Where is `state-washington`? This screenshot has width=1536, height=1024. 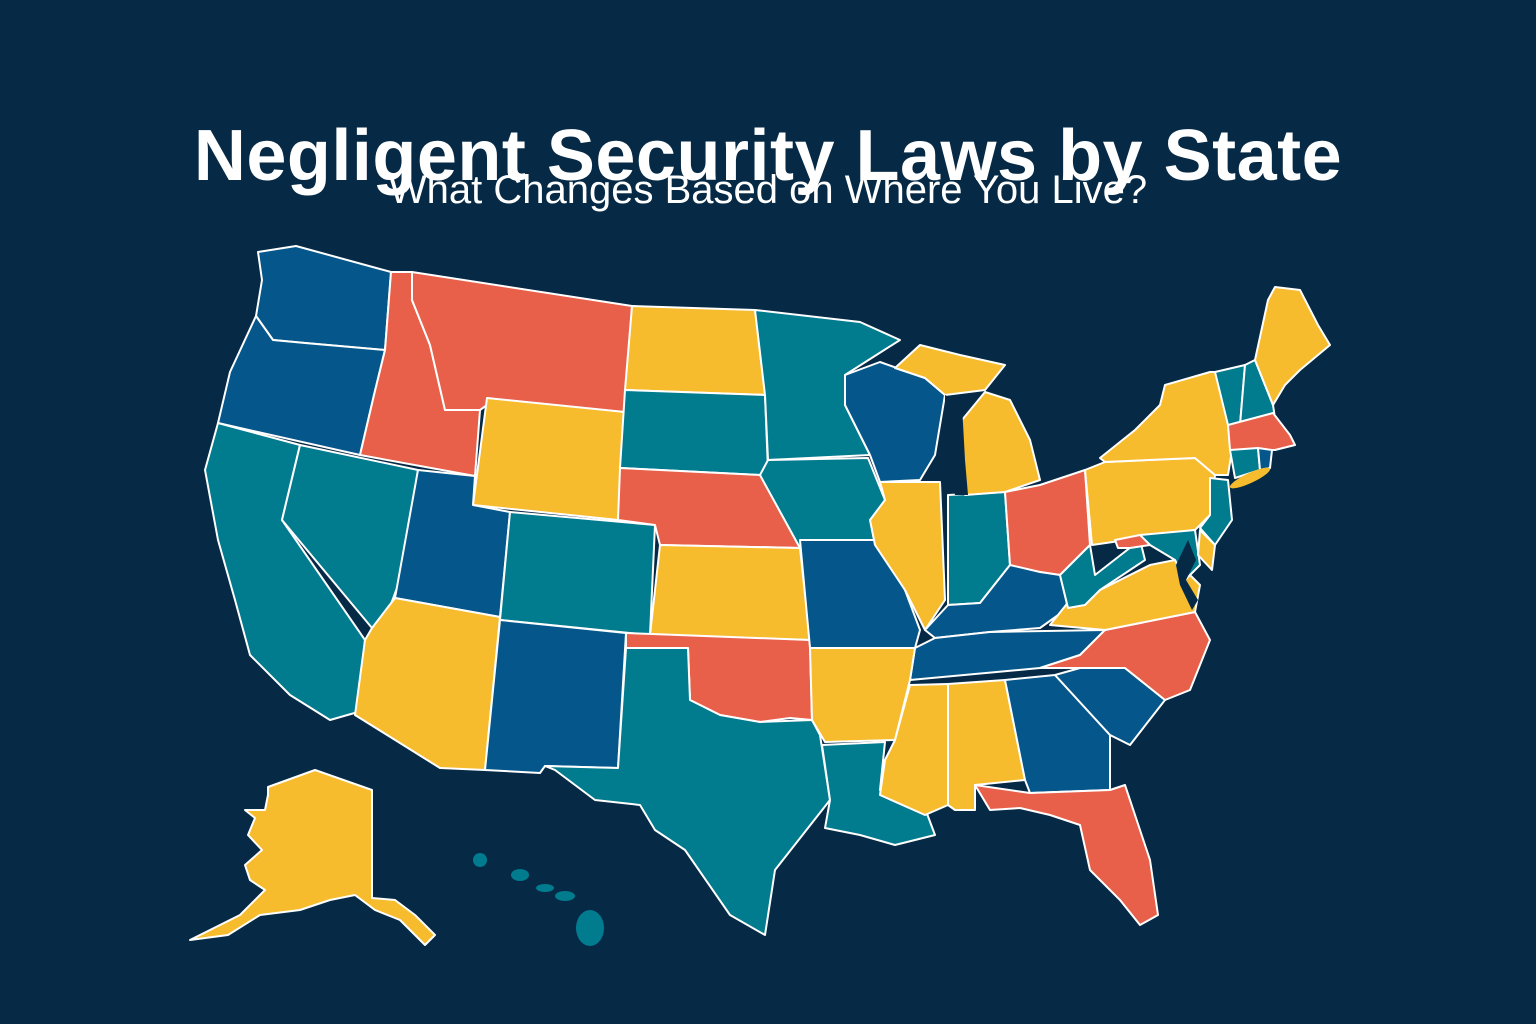 state-washington is located at coordinates (323, 298).